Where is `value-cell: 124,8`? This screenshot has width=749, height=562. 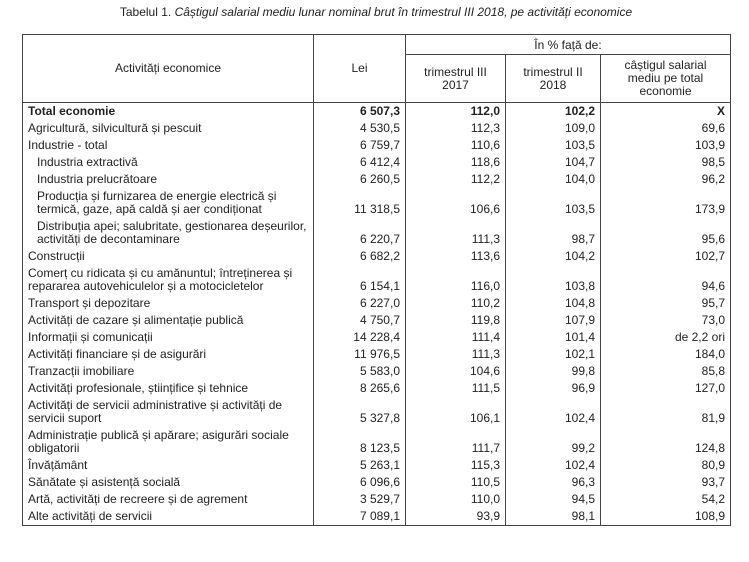
value-cell: 124,8 is located at coordinates (665, 442).